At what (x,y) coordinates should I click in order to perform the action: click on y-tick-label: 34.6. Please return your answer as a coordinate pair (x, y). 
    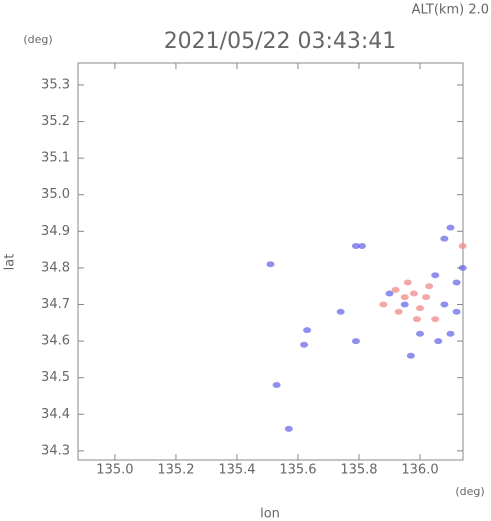
    Looking at the image, I should click on (55, 341).